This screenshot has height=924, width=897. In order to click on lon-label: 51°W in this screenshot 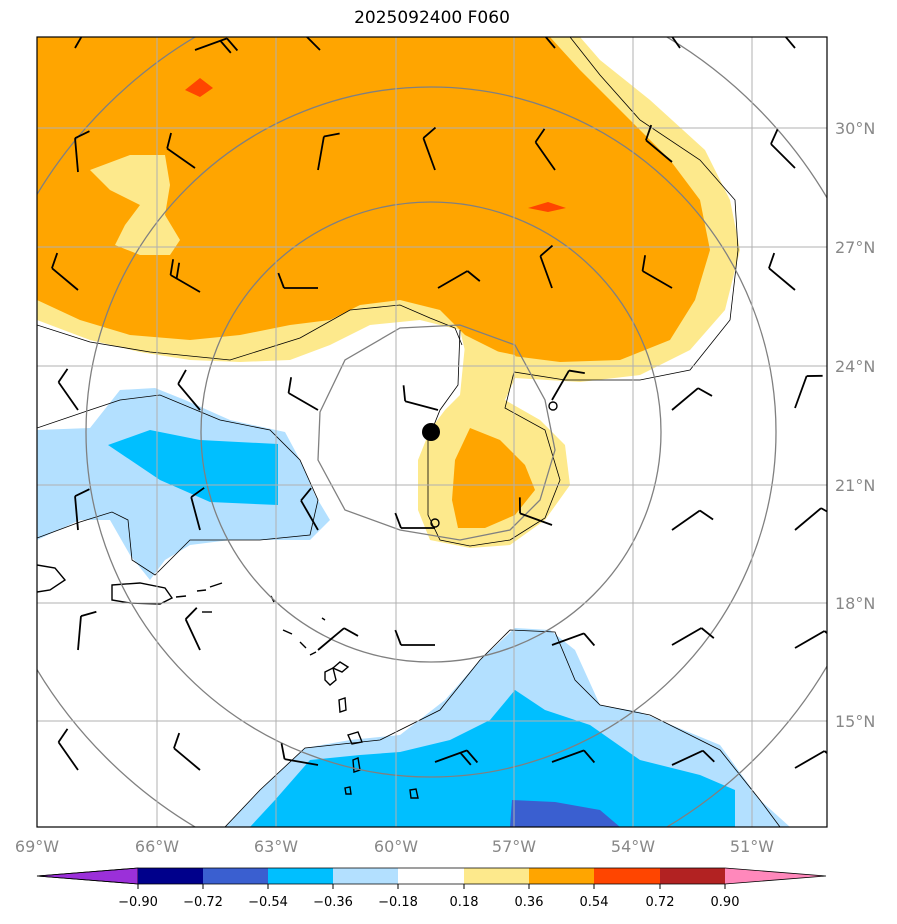, I will do `click(752, 846)`.